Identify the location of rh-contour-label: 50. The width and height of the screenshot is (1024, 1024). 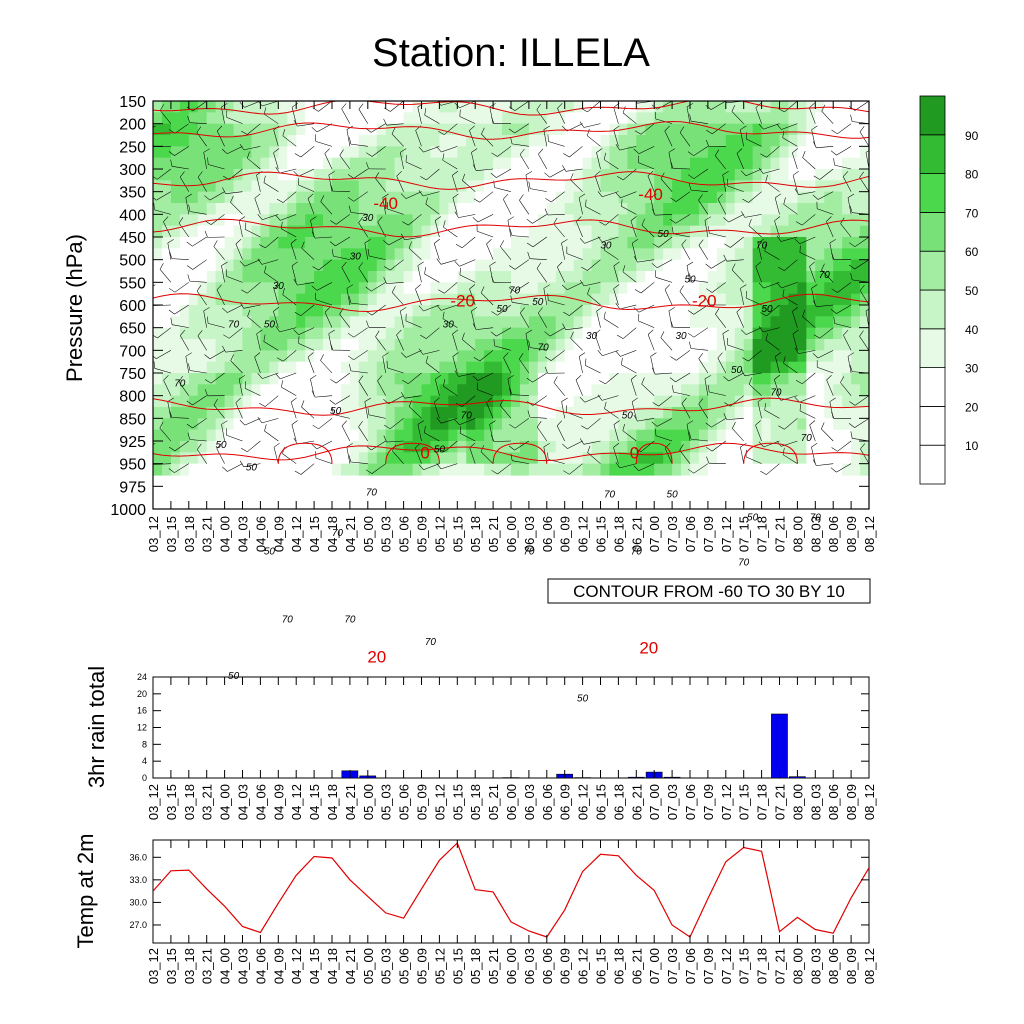
(673, 495).